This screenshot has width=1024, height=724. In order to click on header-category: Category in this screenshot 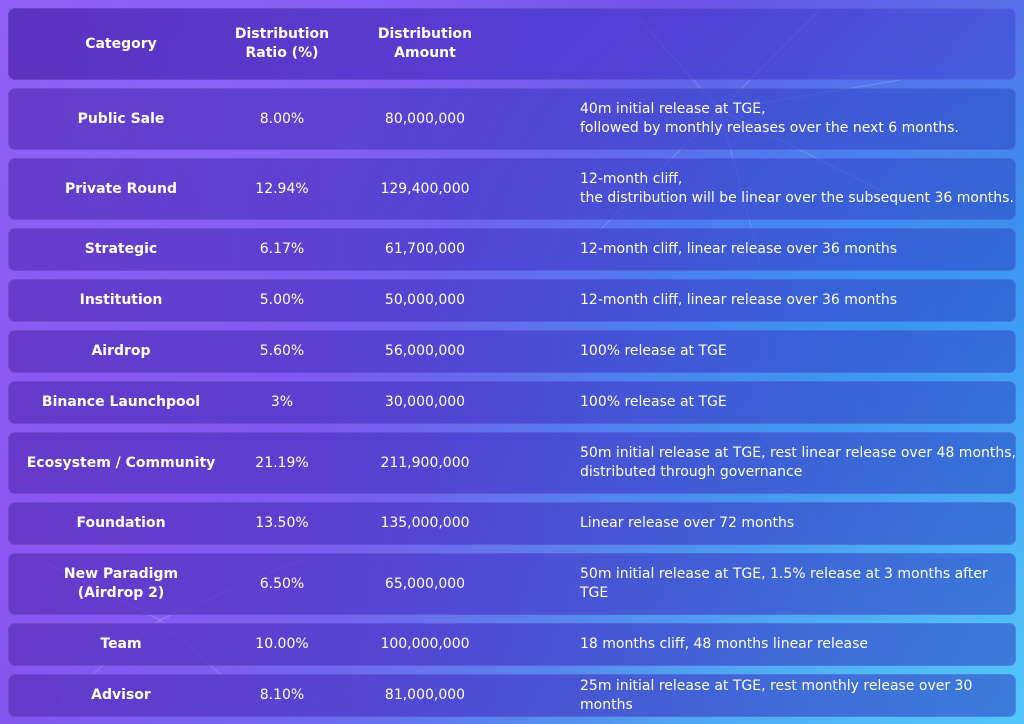, I will do `click(121, 43)`.